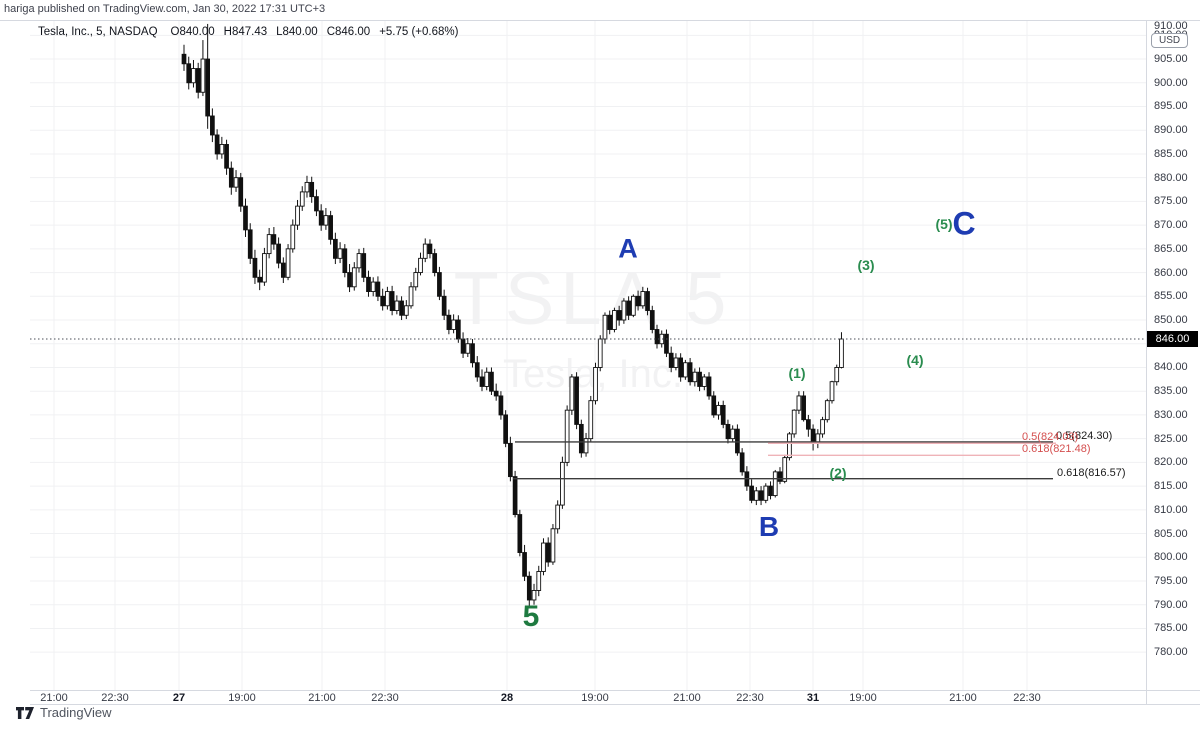 The height and width of the screenshot is (732, 1200). I want to click on price-tick-label: 870.00, so click(1171, 225).